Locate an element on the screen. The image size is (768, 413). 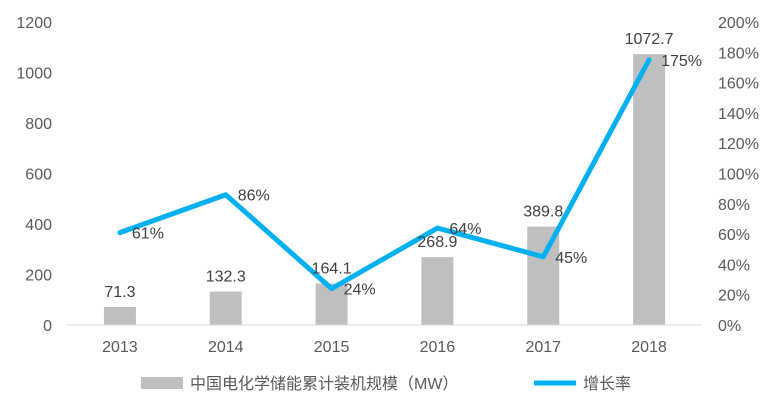
left-axis-tick-label: 600 is located at coordinates (38, 175).